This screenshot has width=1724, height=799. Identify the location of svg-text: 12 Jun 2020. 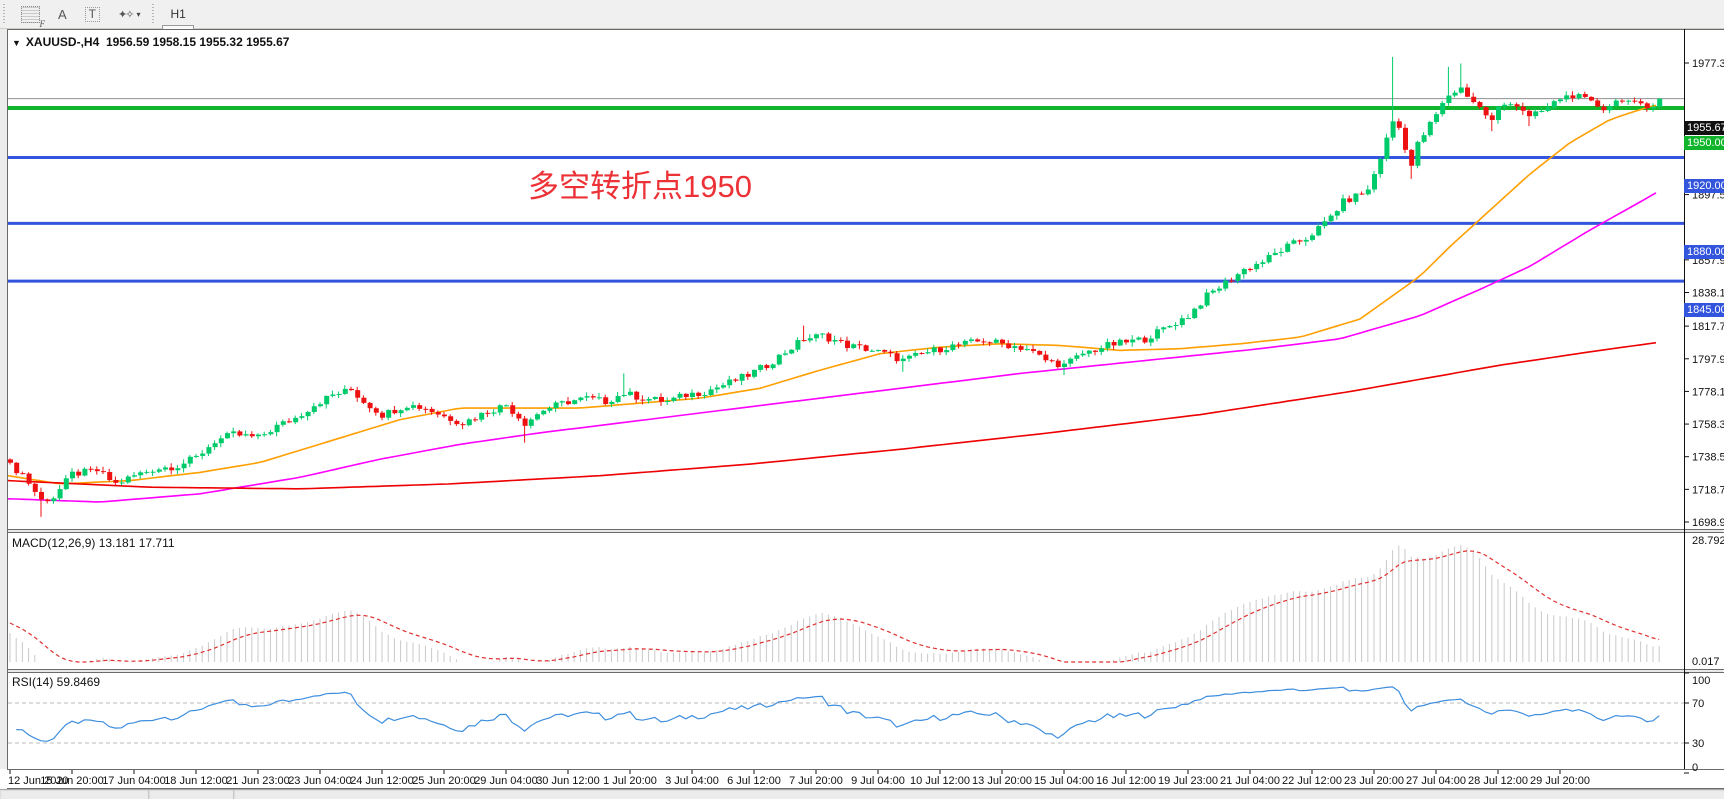
(38, 781).